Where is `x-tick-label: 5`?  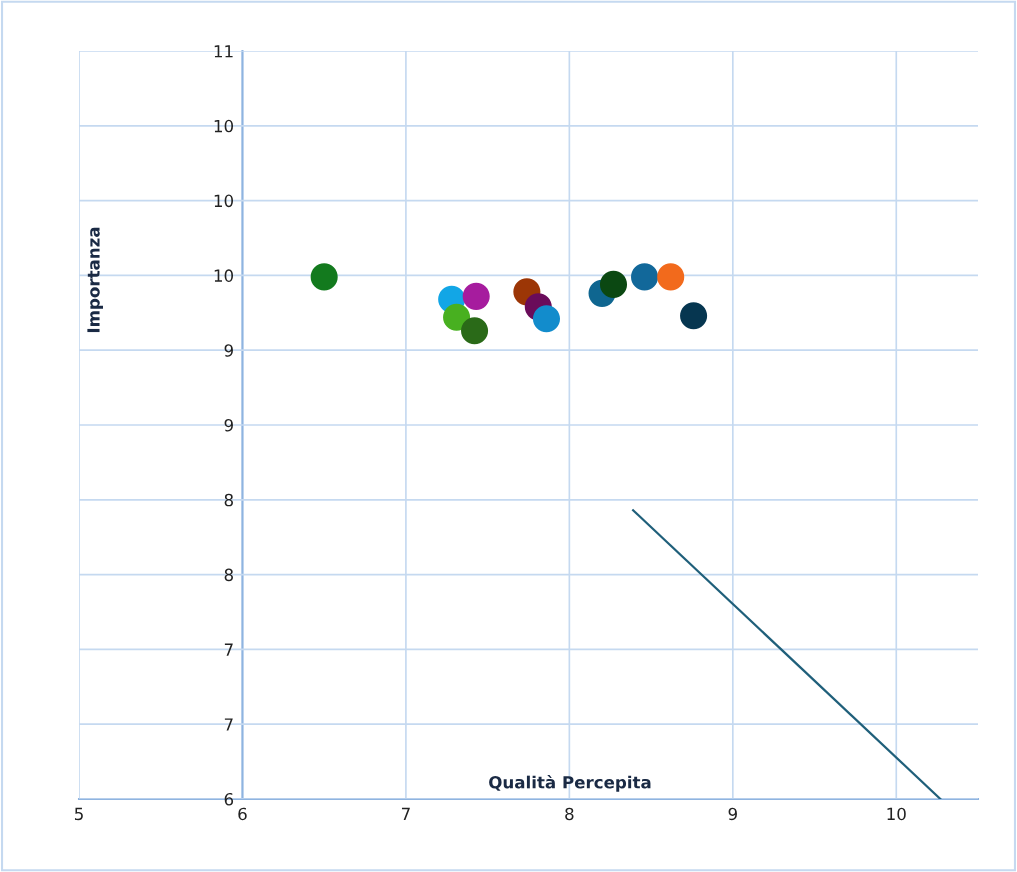
x-tick-label: 5 is located at coordinates (78, 814).